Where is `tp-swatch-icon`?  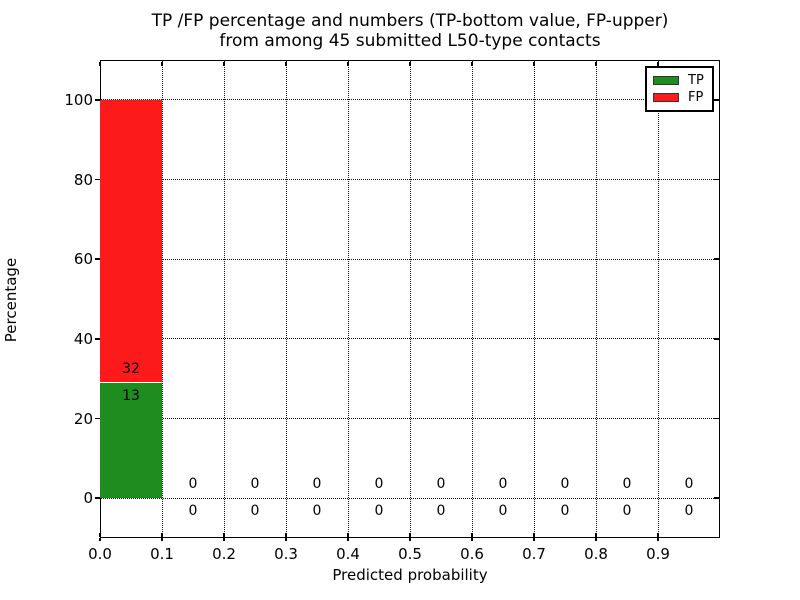
tp-swatch-icon is located at coordinates (666, 80).